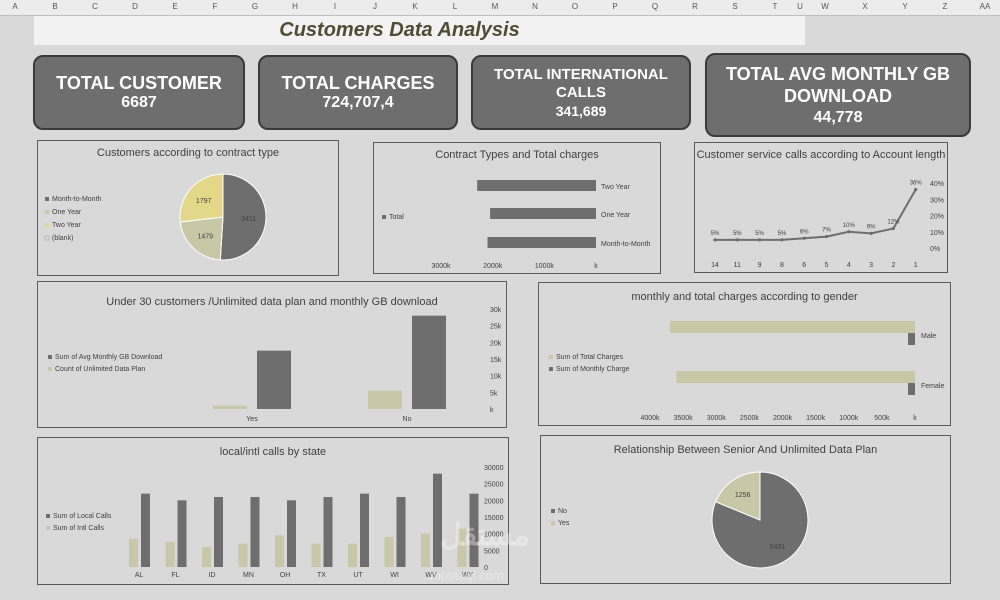 The width and height of the screenshot is (1000, 600). I want to click on x-tick-label: 2, so click(893, 265).